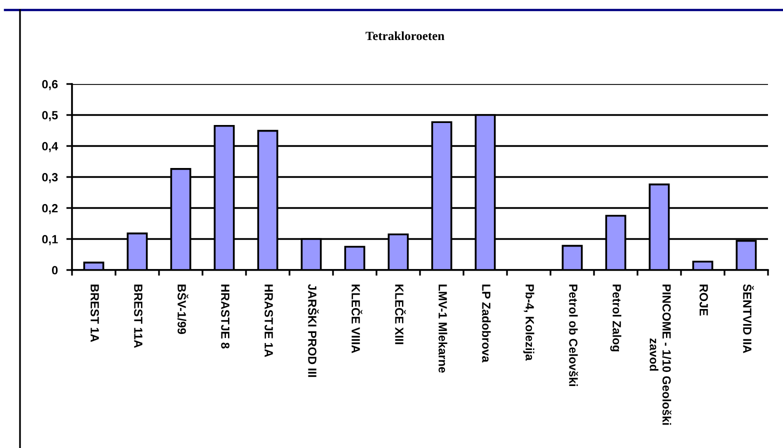  I want to click on y-tick-label: 0,1, so click(50, 240).